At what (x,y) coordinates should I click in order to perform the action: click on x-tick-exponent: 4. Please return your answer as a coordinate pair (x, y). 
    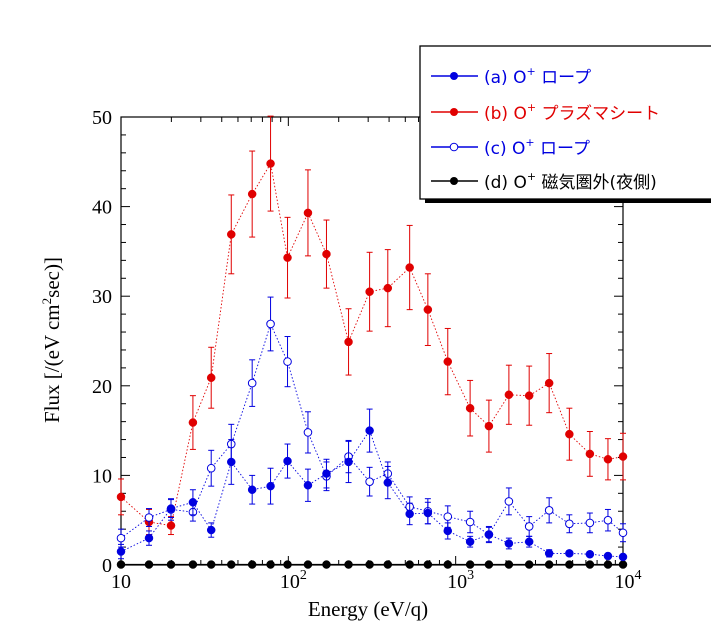
    Looking at the image, I should click on (638, 575).